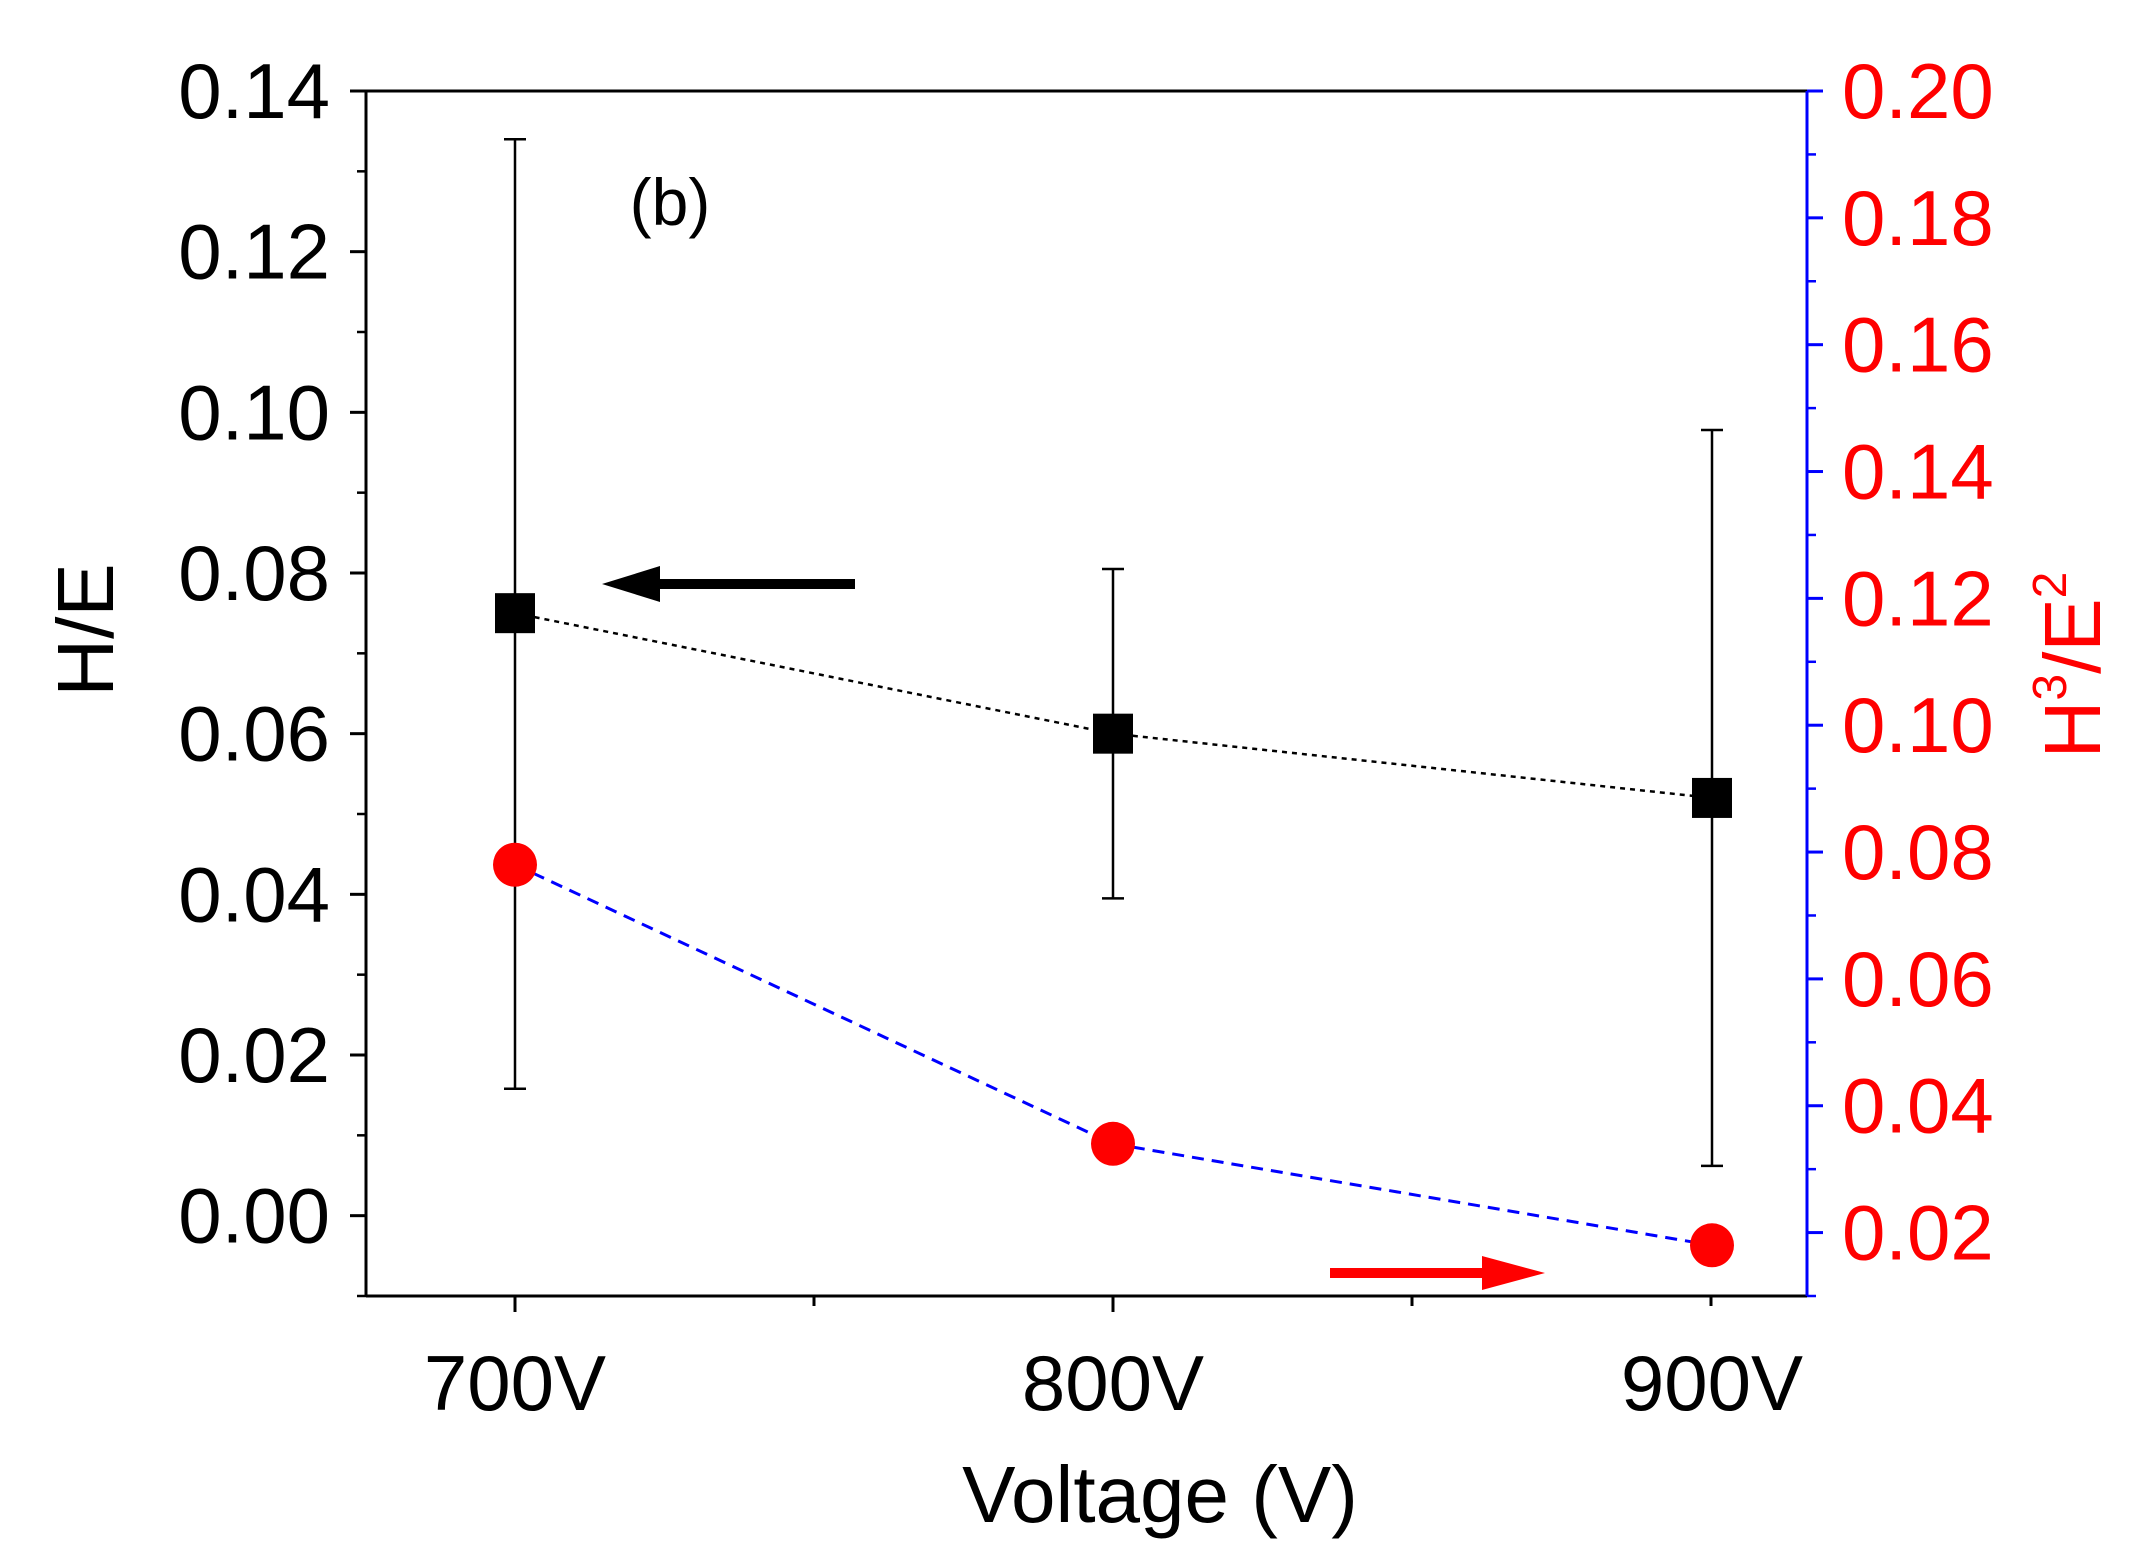  Describe the element at coordinates (515, 1383) in the screenshot. I see `x-tick-label: 700V` at that location.